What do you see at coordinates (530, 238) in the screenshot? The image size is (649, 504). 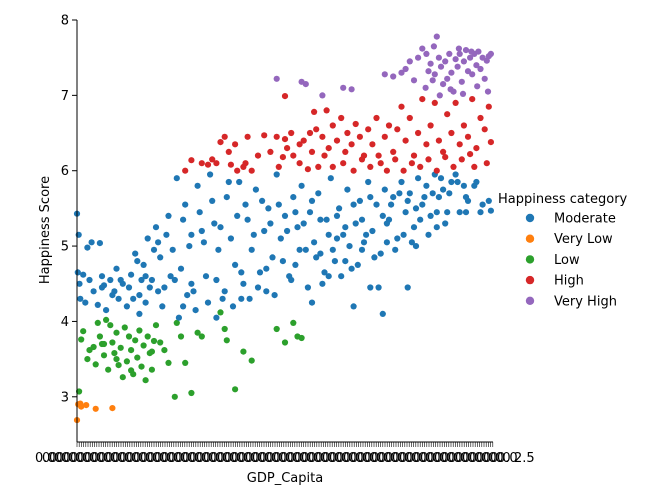 I see `legend-marker` at bounding box center [530, 238].